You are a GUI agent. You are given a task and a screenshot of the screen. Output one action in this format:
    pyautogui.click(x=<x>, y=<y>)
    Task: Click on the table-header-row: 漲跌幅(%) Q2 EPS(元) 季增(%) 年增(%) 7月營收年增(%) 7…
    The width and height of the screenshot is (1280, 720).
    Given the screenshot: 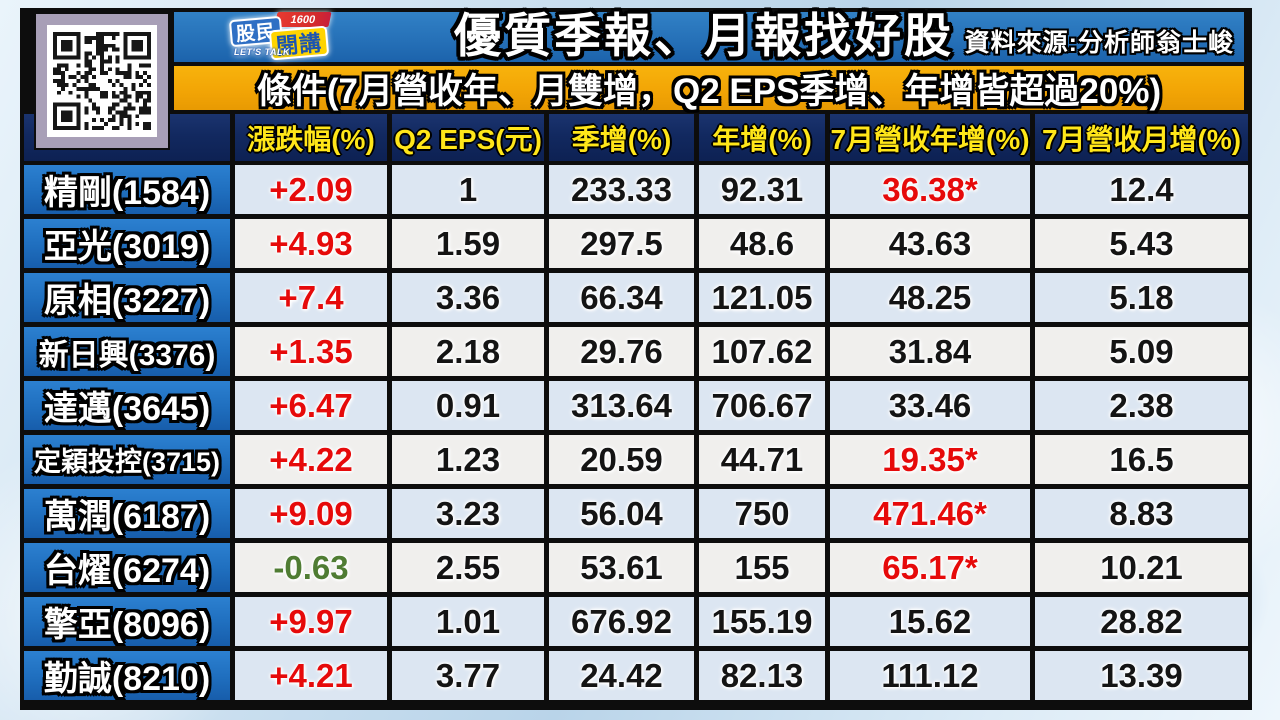 What is the action you would take?
    pyautogui.click(x=636, y=137)
    